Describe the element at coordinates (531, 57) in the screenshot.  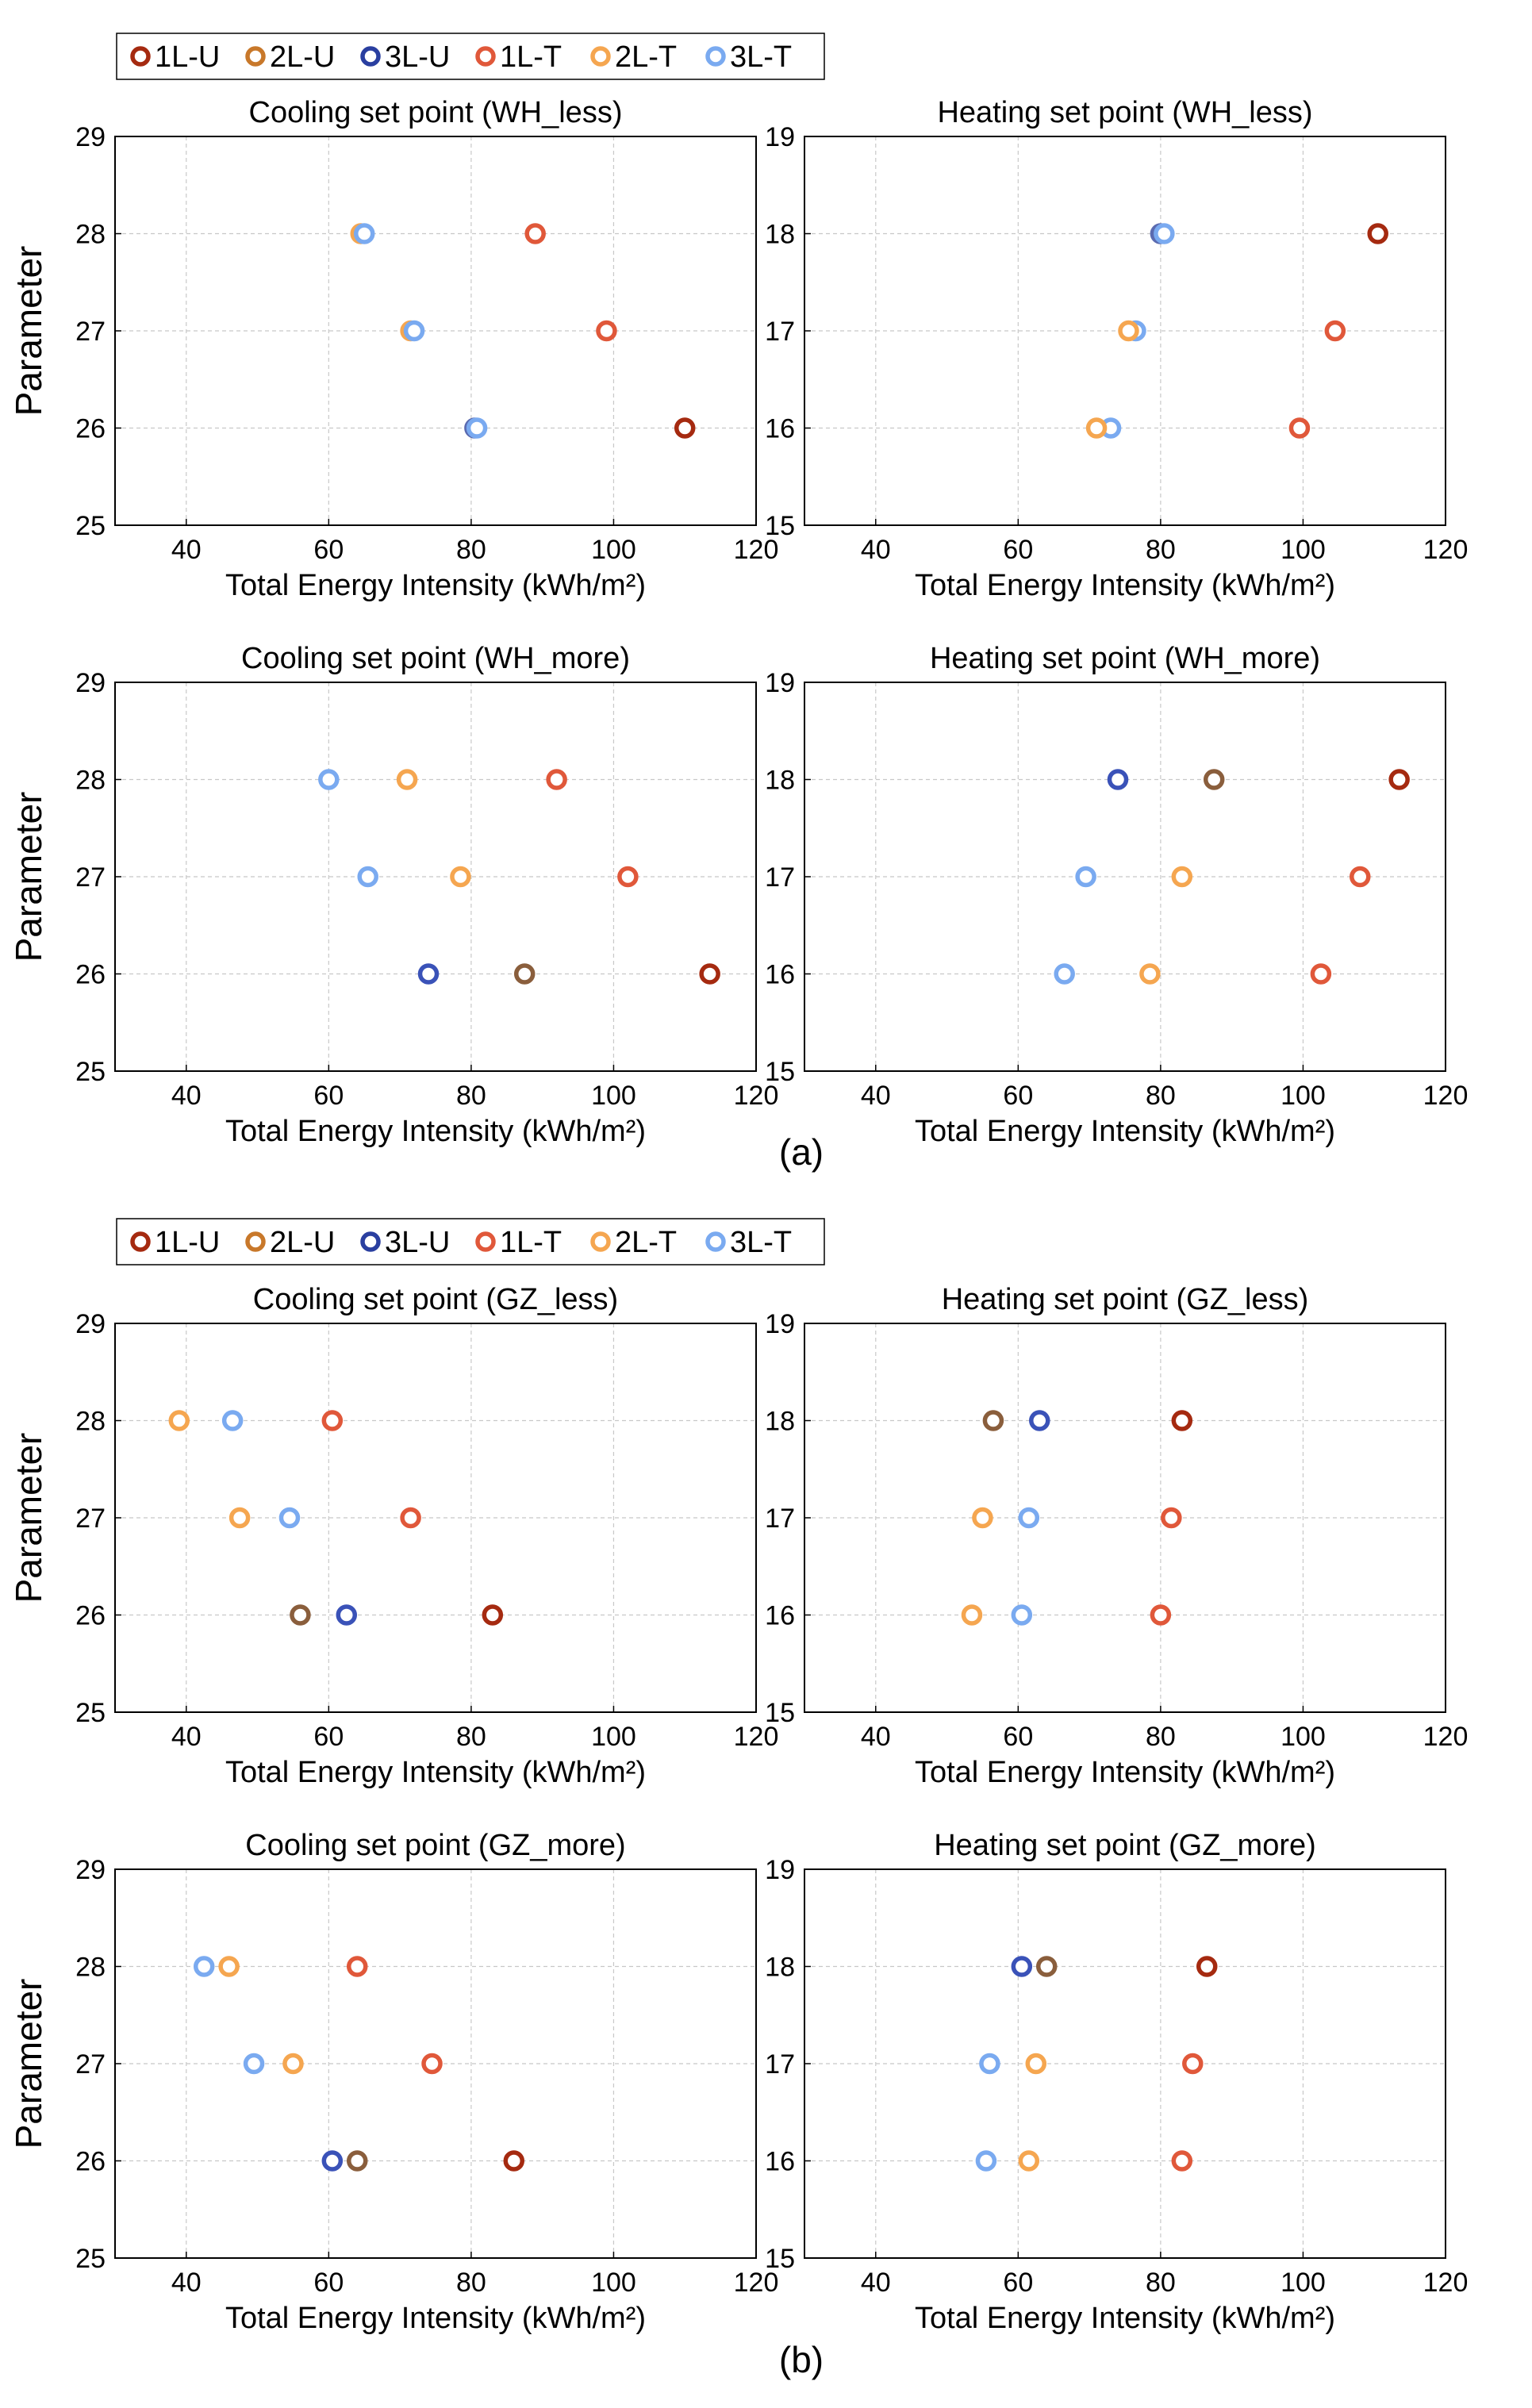
I see `legend-label: 1L-T` at that location.